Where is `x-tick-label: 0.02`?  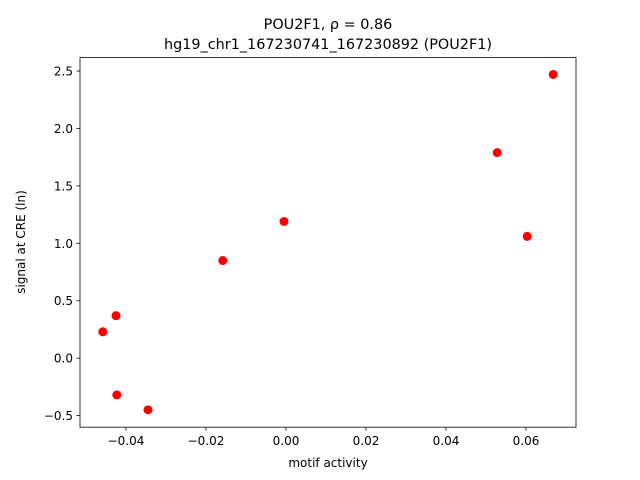
x-tick-label: 0.02 is located at coordinates (366, 441).